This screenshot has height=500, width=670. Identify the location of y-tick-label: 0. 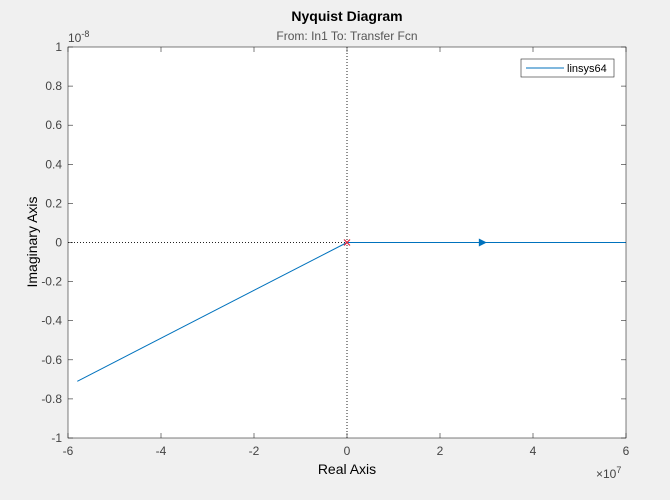
(58, 243).